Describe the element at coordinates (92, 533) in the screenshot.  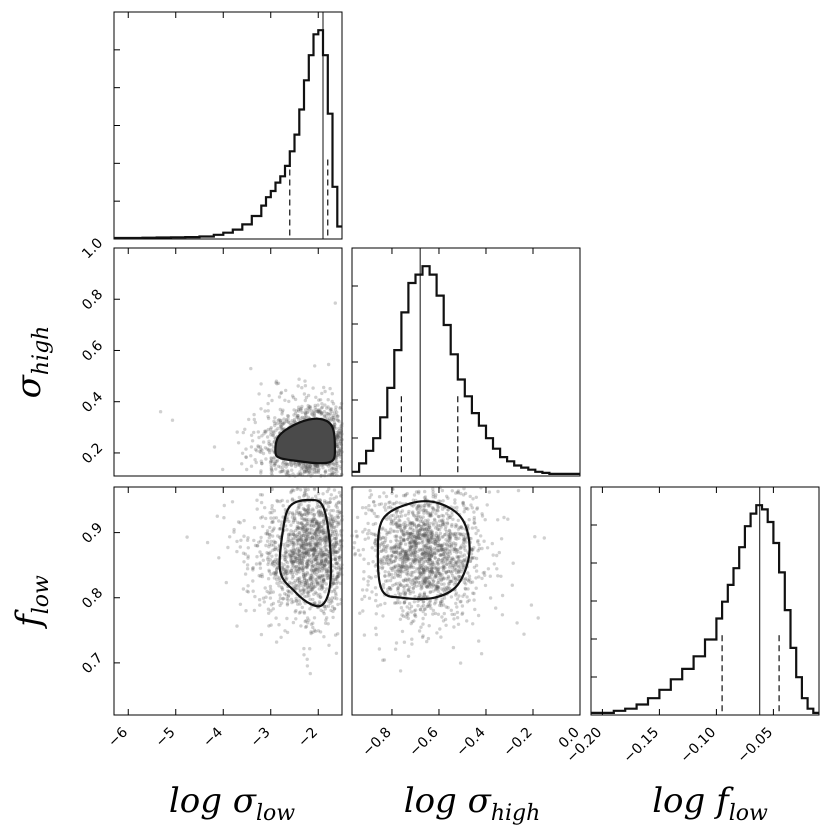
I see `y-tick-label-1-2: 0.9` at that location.